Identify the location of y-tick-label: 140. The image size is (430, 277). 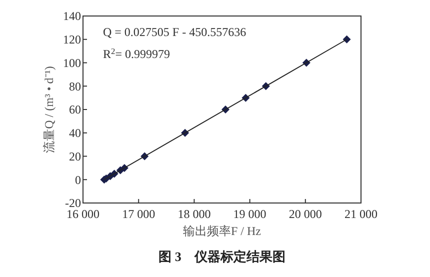
(72, 16).